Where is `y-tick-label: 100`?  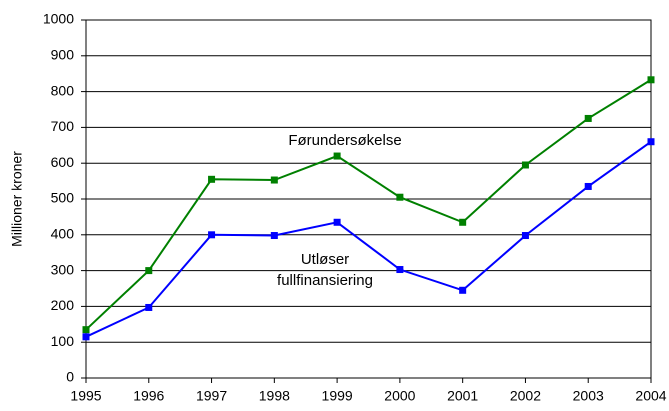
y-tick-label: 100 is located at coordinates (63, 341).